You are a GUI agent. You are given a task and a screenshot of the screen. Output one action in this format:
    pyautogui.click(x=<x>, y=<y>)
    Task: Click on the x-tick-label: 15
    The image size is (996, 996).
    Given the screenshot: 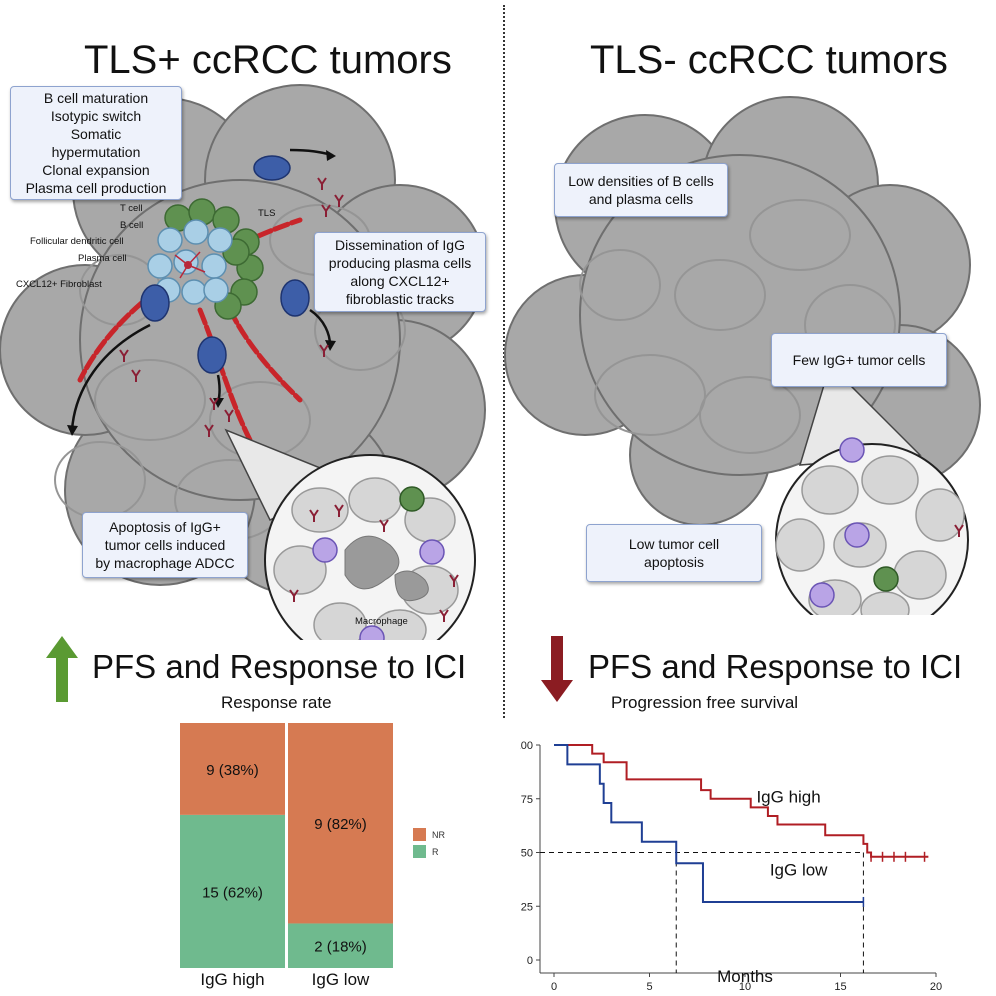 What is the action you would take?
    pyautogui.click(x=840, y=987)
    